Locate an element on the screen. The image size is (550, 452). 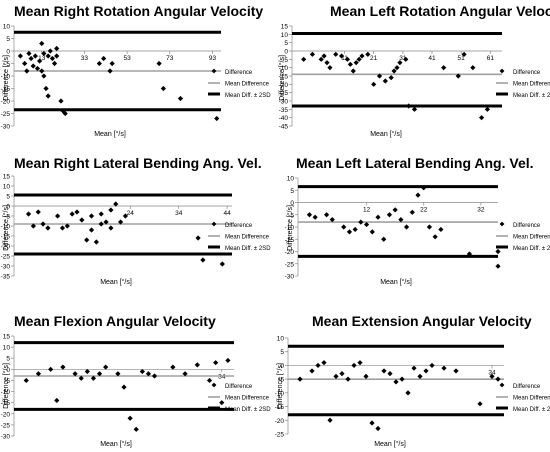
x-tick-label: 33 is located at coordinates (85, 58).